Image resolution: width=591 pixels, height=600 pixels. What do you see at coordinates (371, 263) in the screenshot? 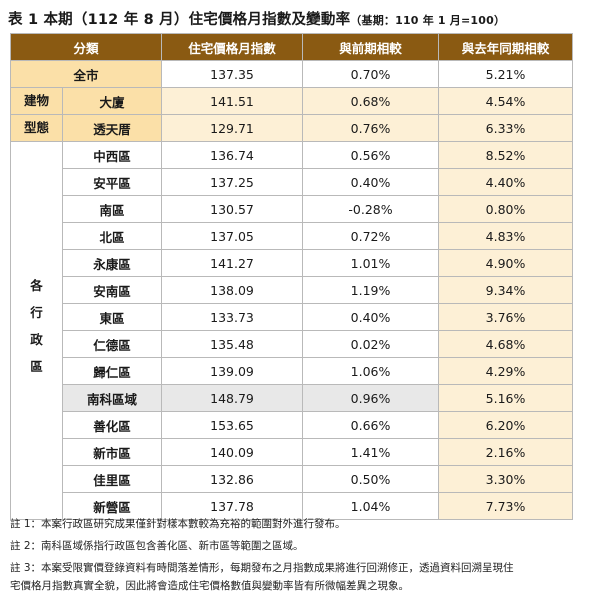
I see `mom-value: 1.01%` at bounding box center [371, 263].